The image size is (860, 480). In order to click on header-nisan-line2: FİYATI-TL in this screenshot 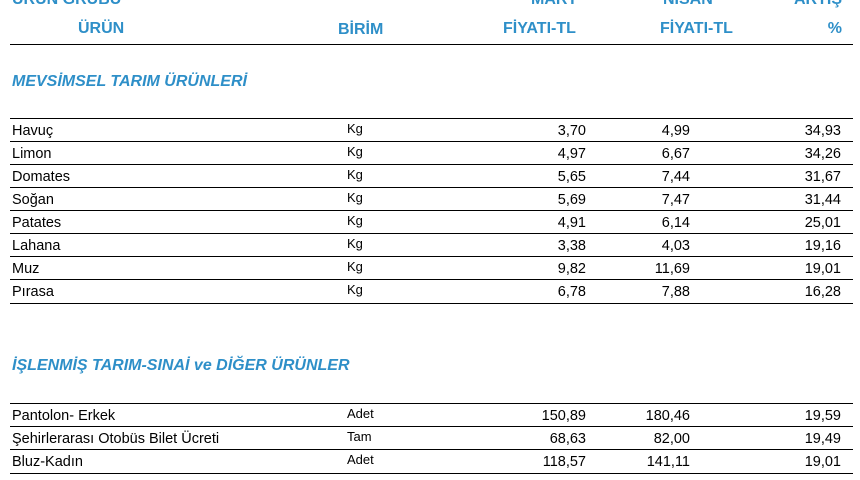, I will do `click(696, 28)`.